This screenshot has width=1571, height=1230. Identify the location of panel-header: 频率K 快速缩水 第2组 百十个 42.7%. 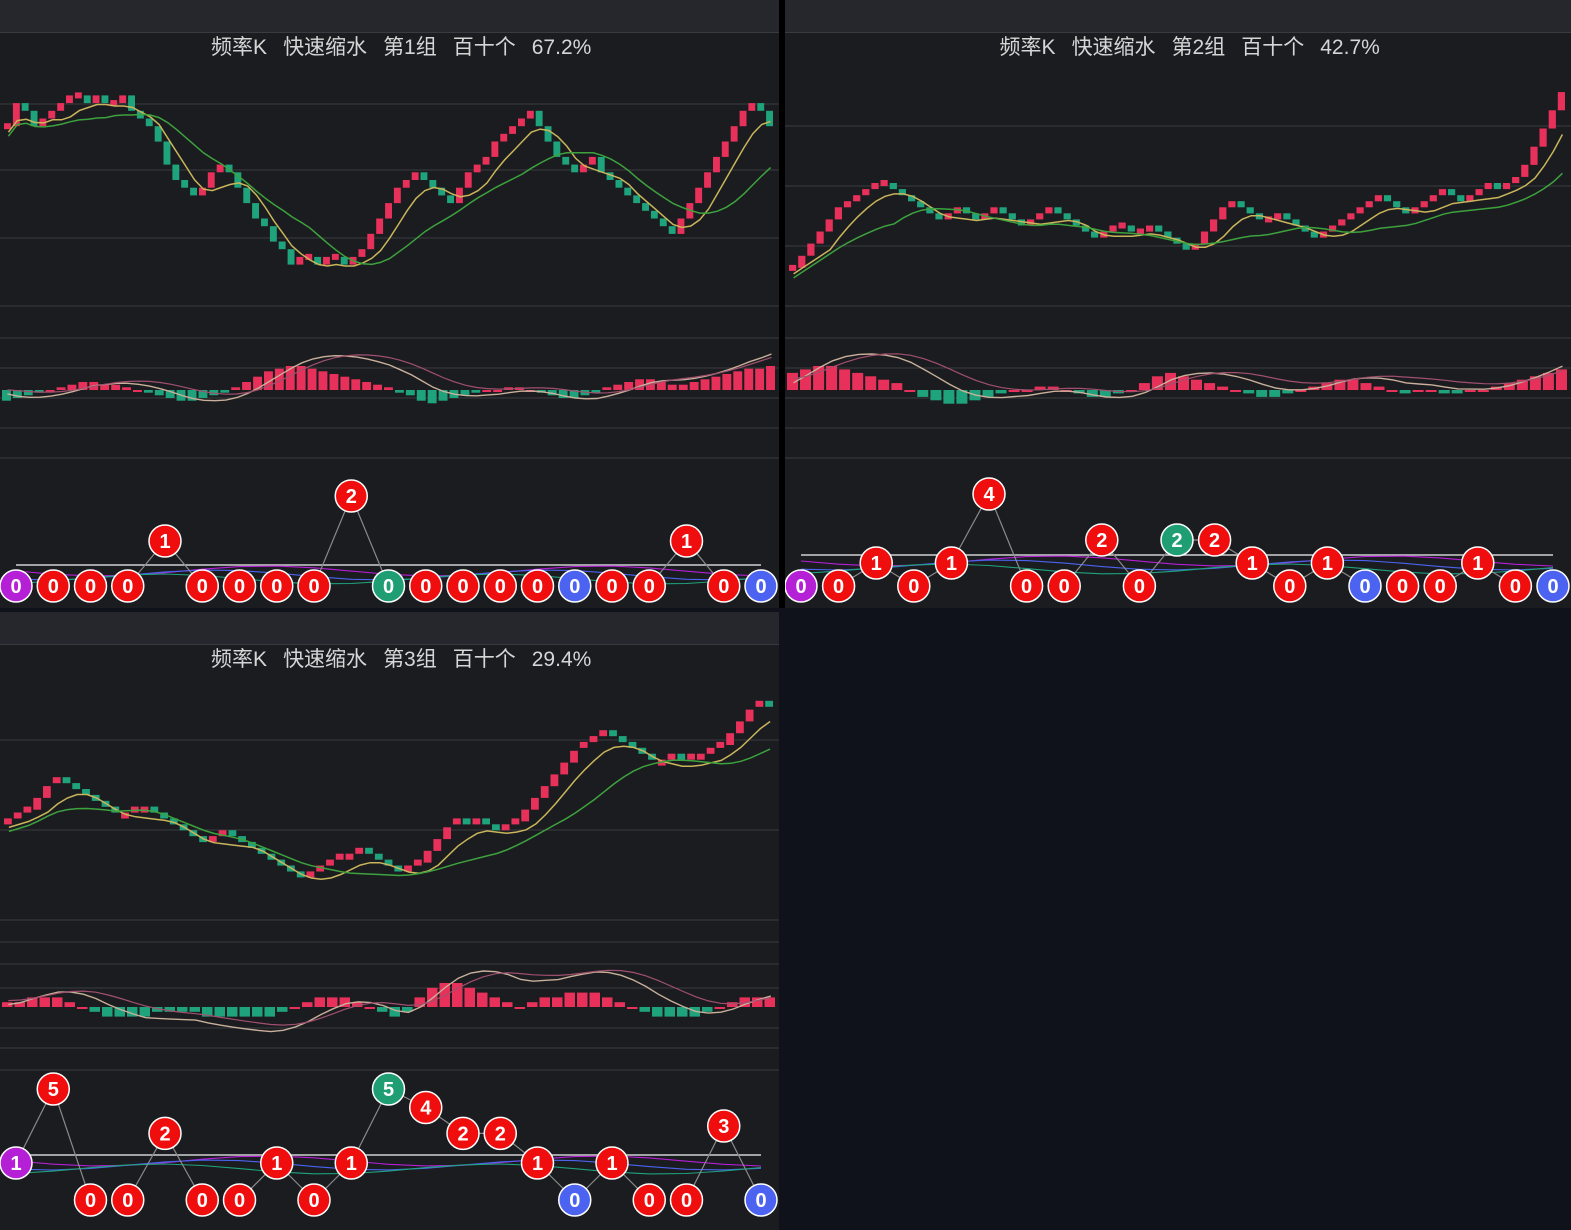
(1178, 29).